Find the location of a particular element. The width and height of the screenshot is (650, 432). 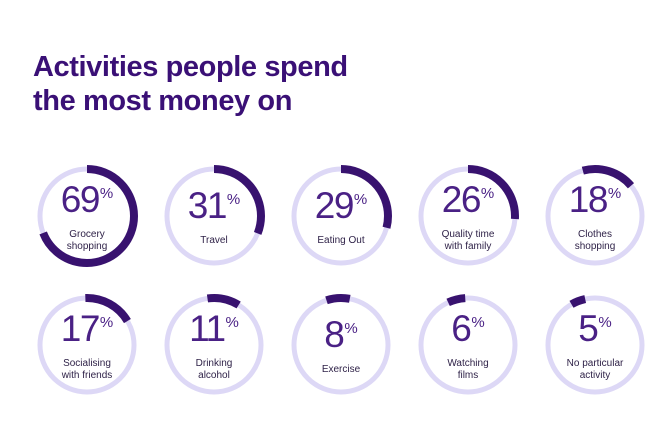

donut-gauge: 17% Socialising with friends is located at coordinates (87, 345).